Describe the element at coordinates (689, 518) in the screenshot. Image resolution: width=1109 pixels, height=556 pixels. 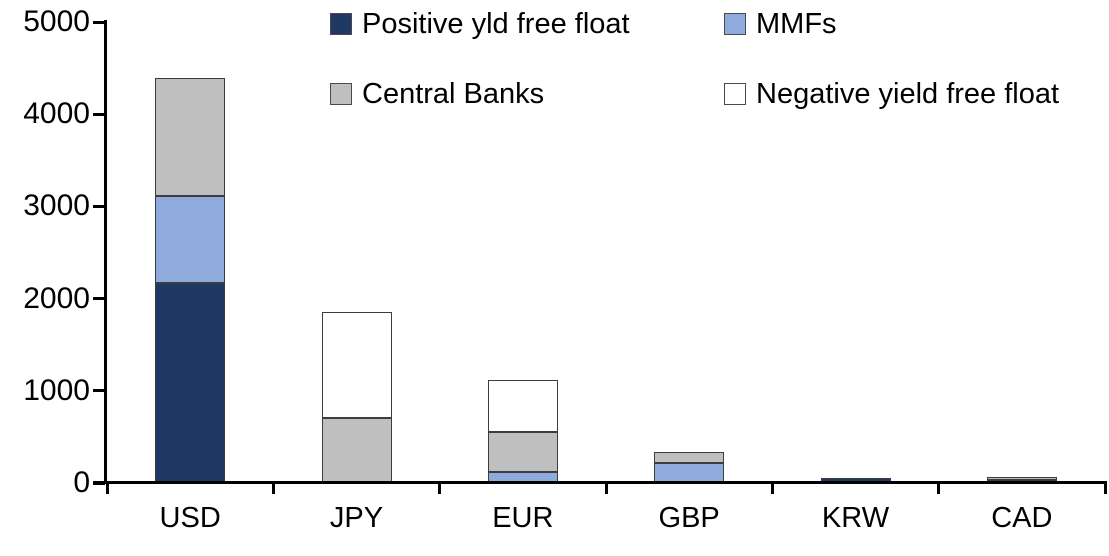
I see `x-category-label-gbp: GBP` at that location.